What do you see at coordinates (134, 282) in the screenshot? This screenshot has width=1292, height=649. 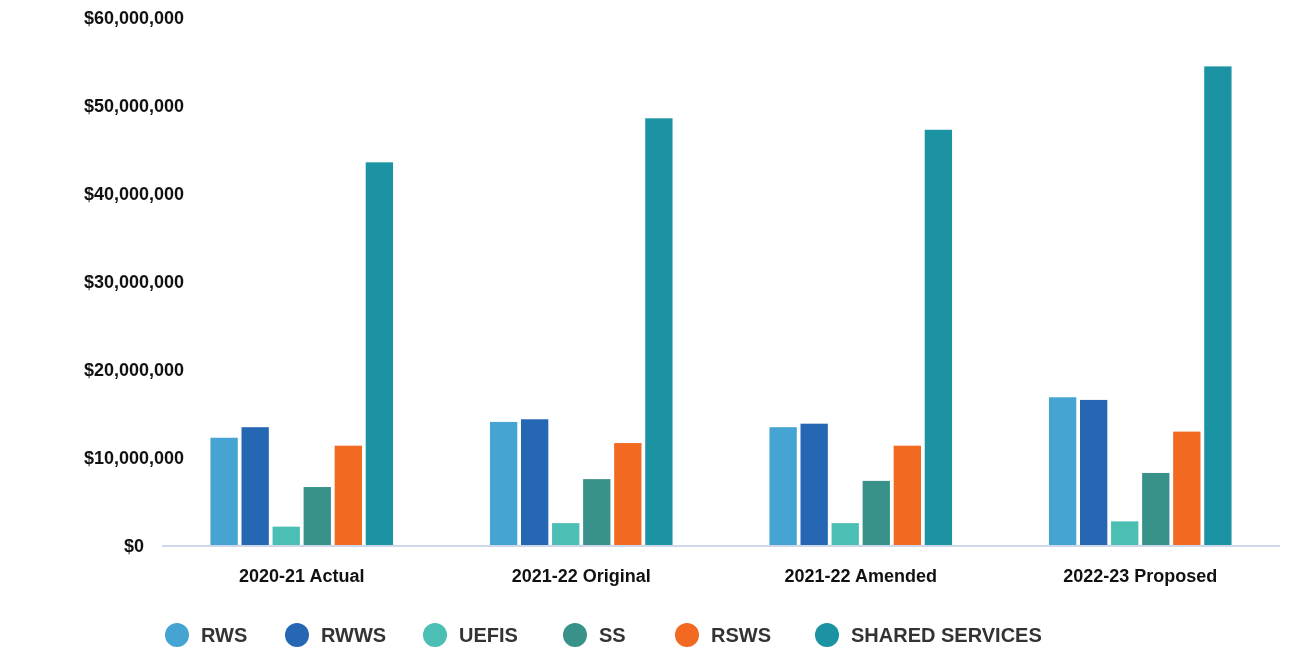 I see `y-tick-label: $30,000,000` at bounding box center [134, 282].